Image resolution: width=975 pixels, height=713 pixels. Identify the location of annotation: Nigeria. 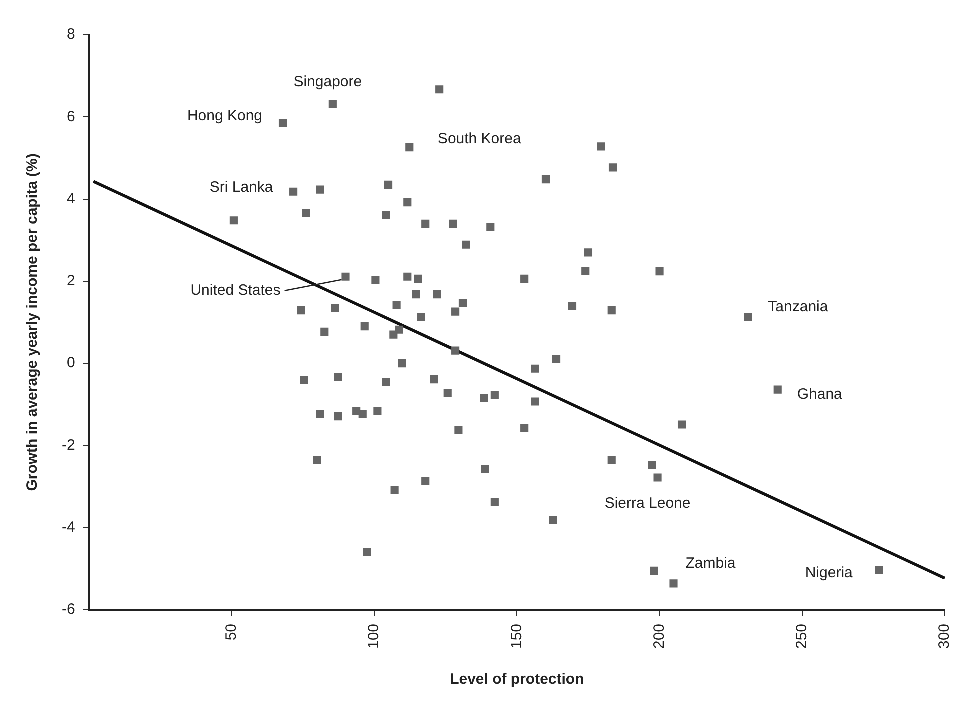
(829, 573).